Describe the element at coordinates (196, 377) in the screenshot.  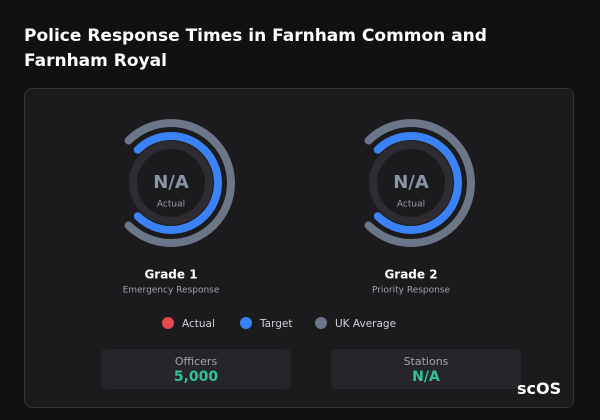
I see `stat-value: 5,000` at that location.